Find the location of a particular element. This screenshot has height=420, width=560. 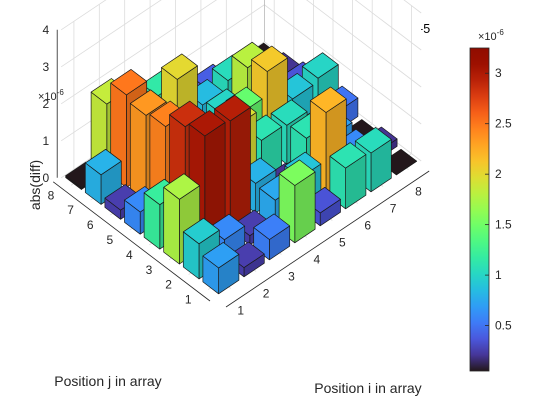

z-tick-label: 2 is located at coordinates (46, 104).